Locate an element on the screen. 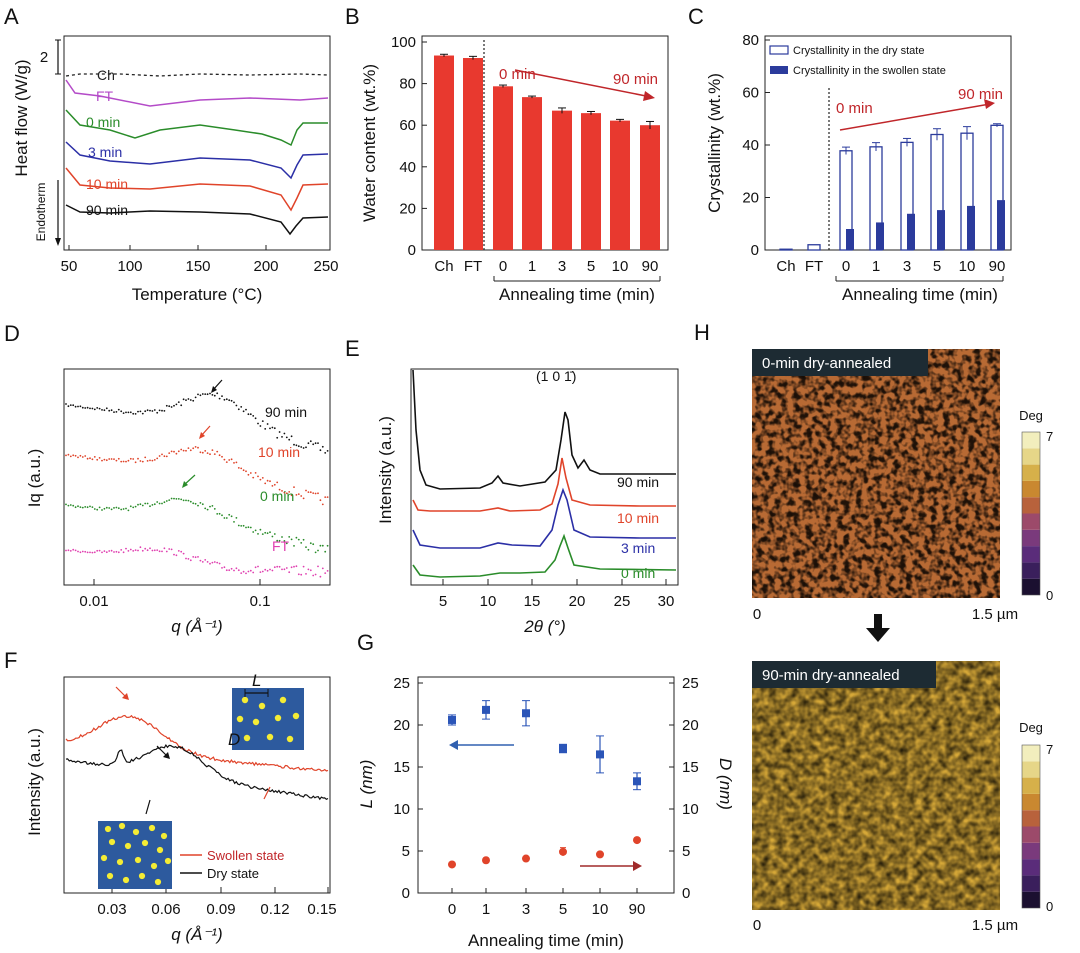  afm-2-cb-max: 7 is located at coordinates (1049, 749).